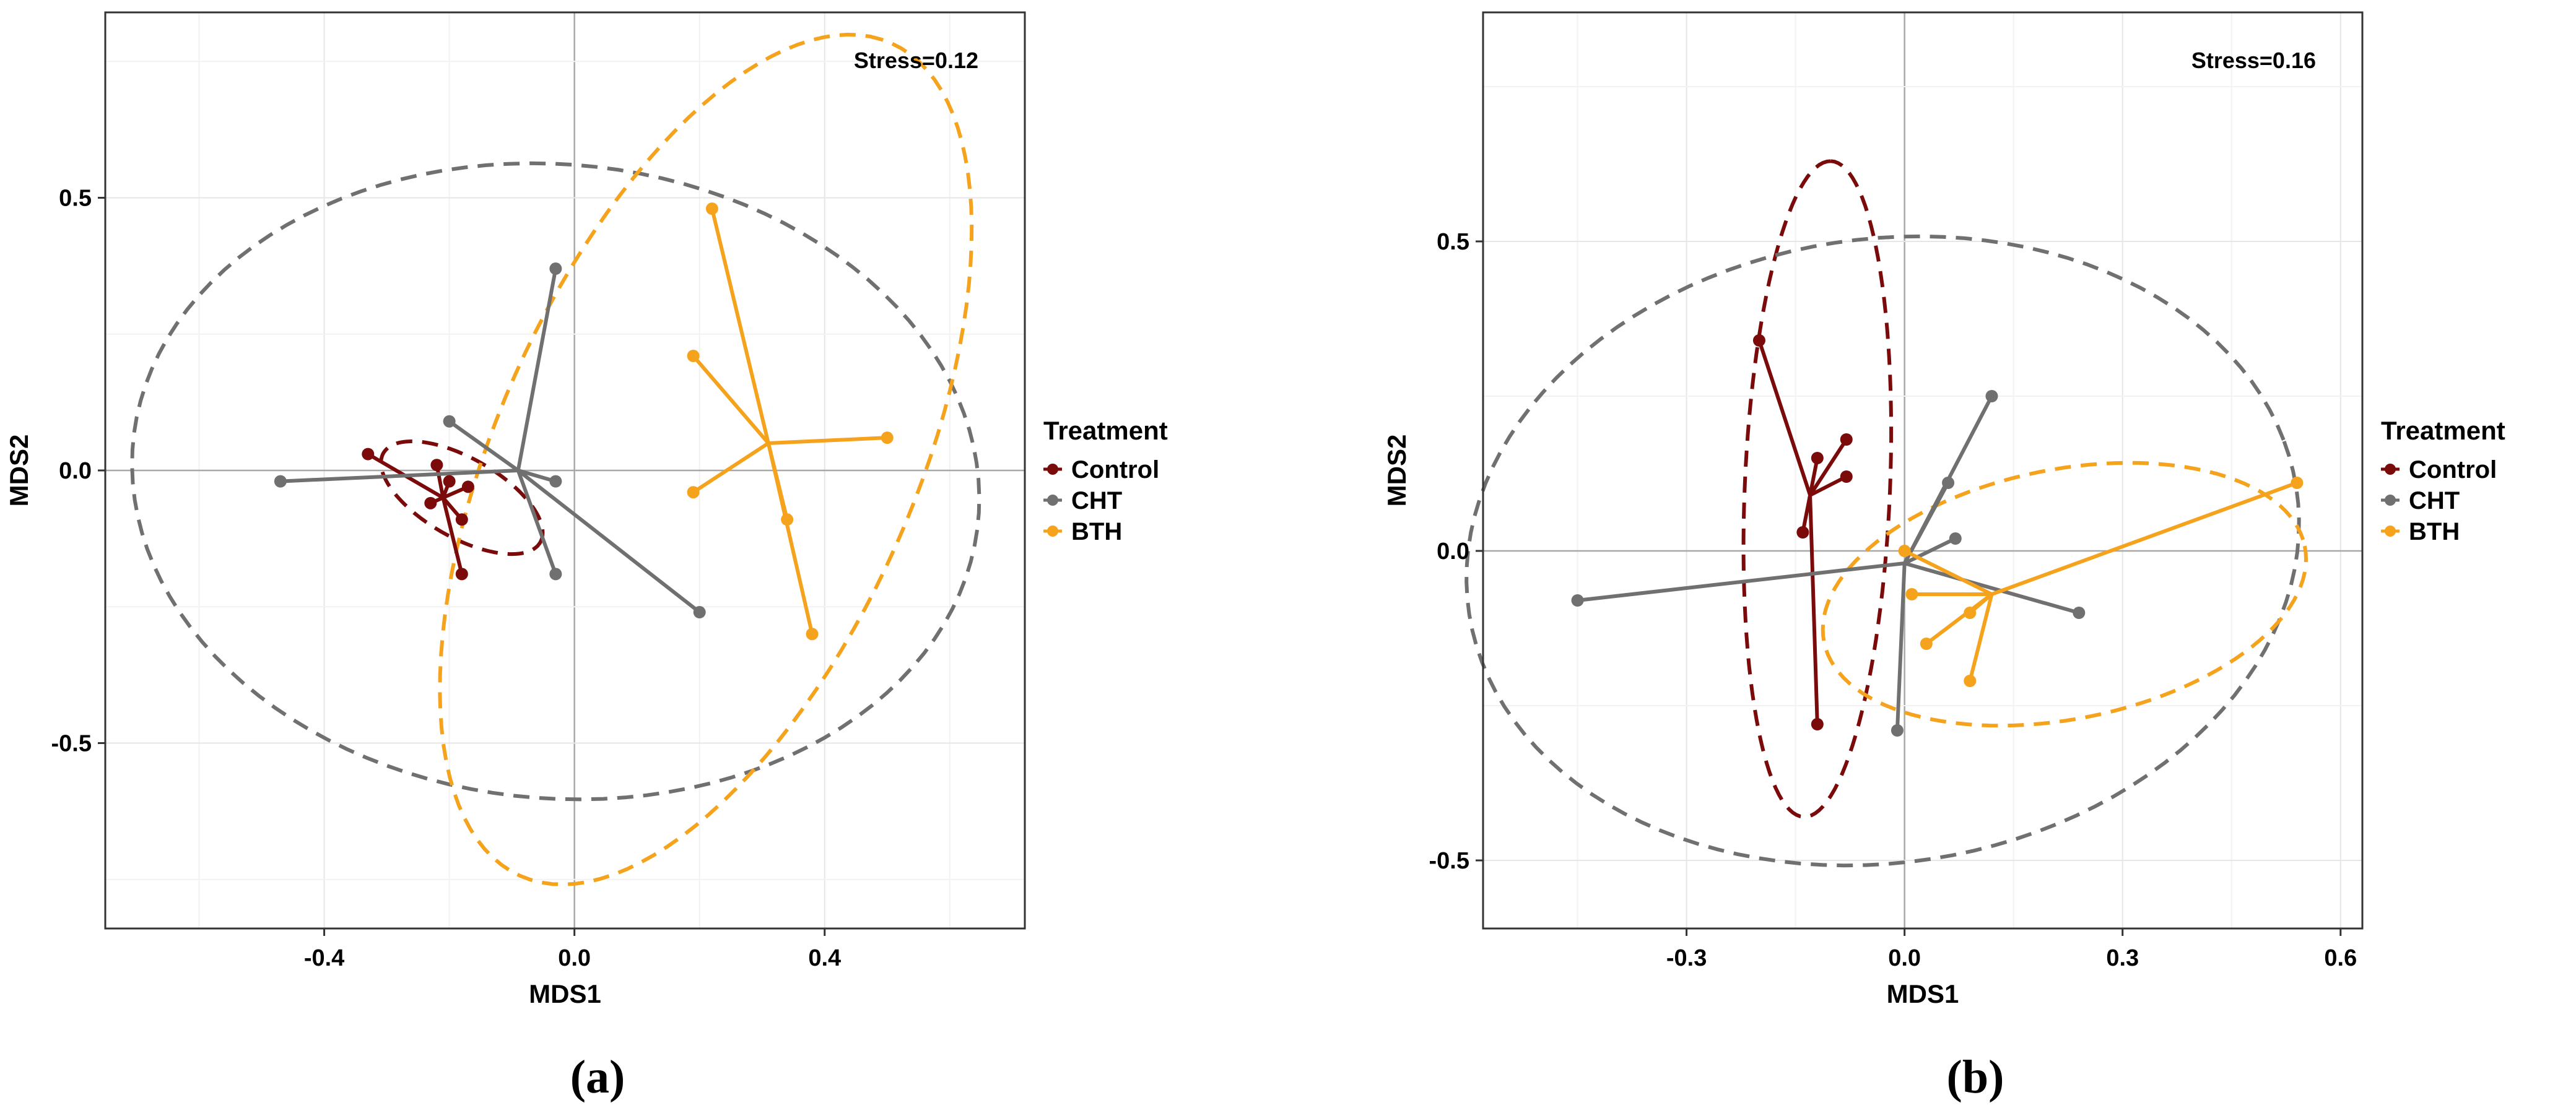  What do you see at coordinates (2390, 470) in the screenshot?
I see `legend-dot-control` at bounding box center [2390, 470].